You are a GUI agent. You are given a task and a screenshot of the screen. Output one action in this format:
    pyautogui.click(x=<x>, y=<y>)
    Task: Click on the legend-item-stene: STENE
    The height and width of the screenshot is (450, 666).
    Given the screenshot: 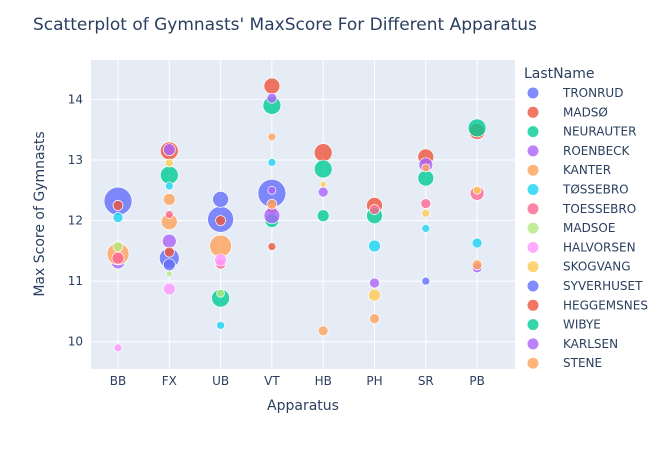 What is the action you would take?
    pyautogui.click(x=565, y=363)
    